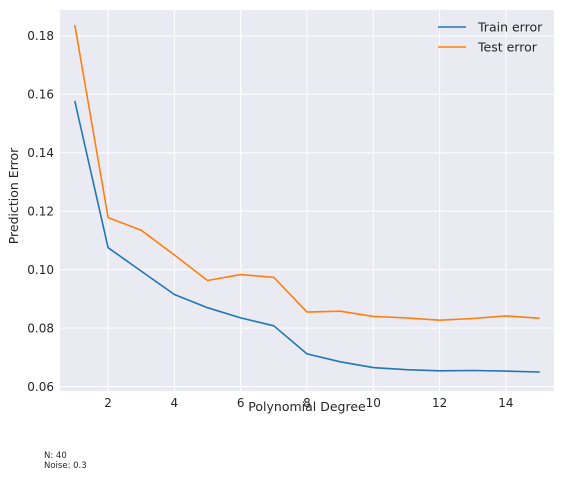 This screenshot has height=492, width=565. Describe the element at coordinates (507, 47) in the screenshot. I see `legend-label: Test error` at that location.